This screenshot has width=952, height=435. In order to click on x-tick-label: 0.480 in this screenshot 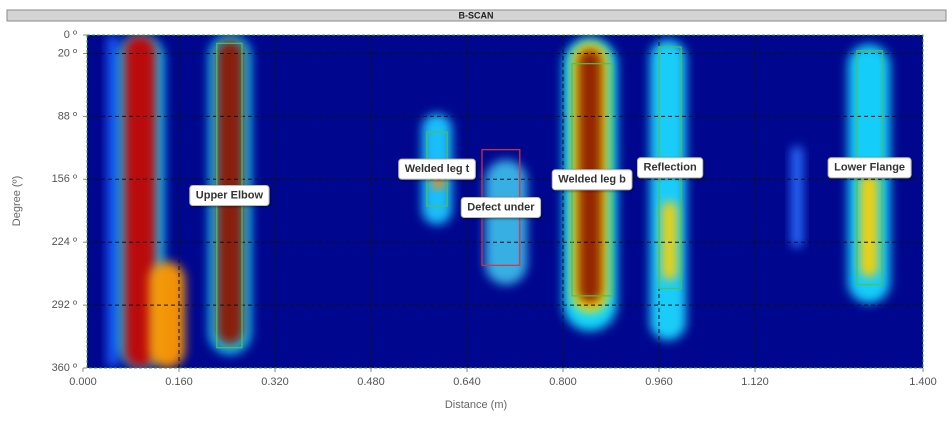, I will do `click(371, 382)`.